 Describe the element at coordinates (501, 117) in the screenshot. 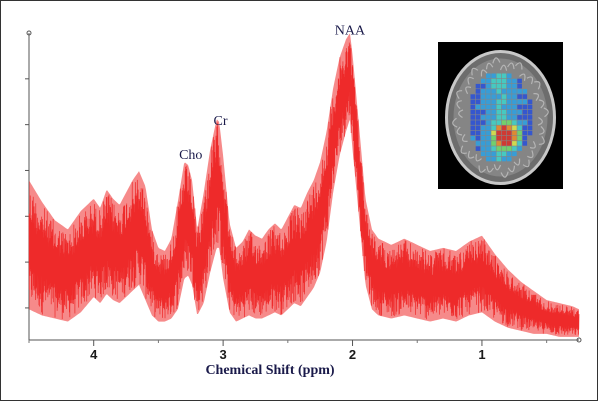

I see `voxel-grid` at that location.